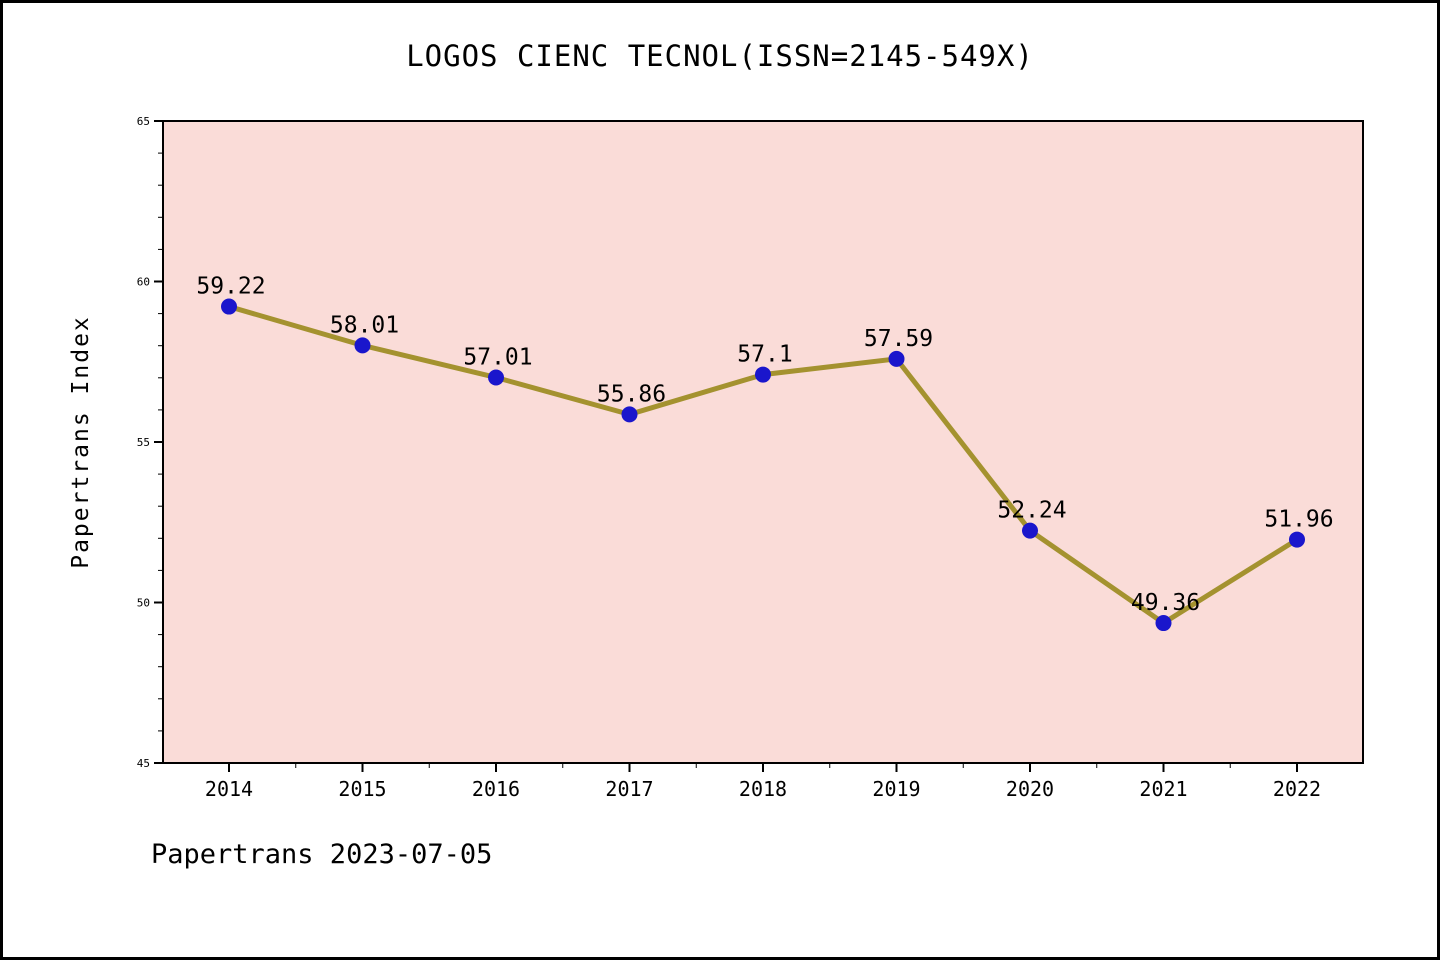 The image size is (1440, 960). I want to click on x-tick-label: 2015, so click(362, 789).